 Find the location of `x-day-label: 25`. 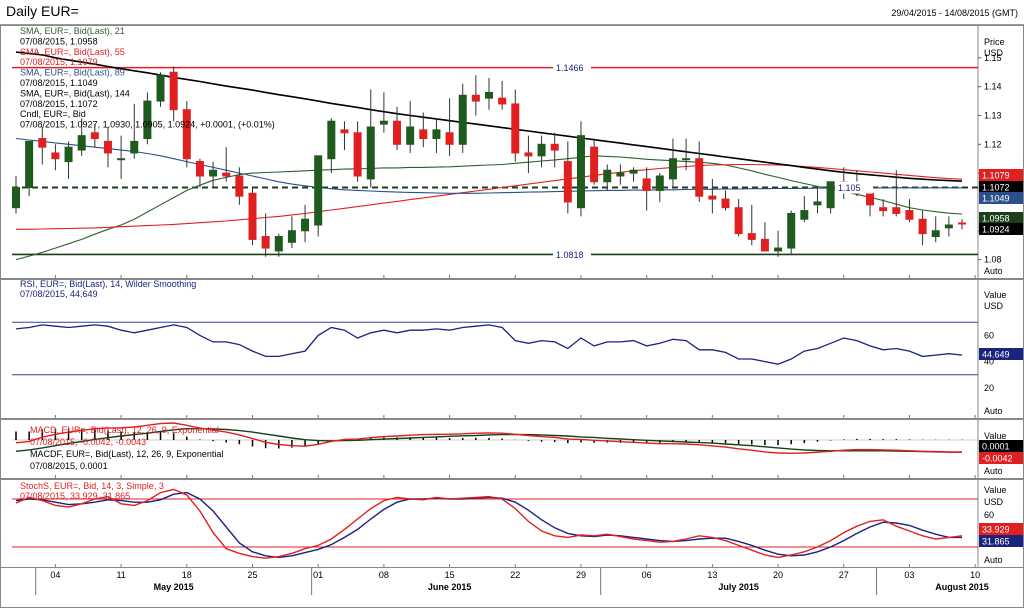

x-day-label: 25 is located at coordinates (252, 575).